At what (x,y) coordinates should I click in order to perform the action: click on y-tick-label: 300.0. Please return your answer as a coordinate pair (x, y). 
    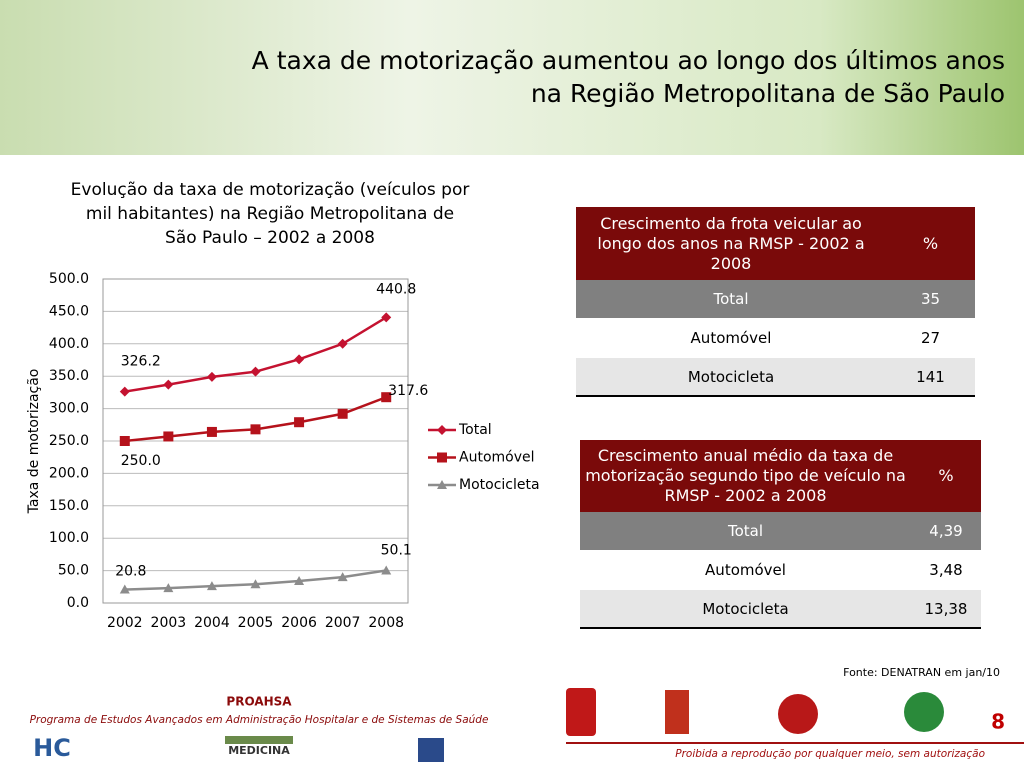
    Looking at the image, I should click on (69, 409).